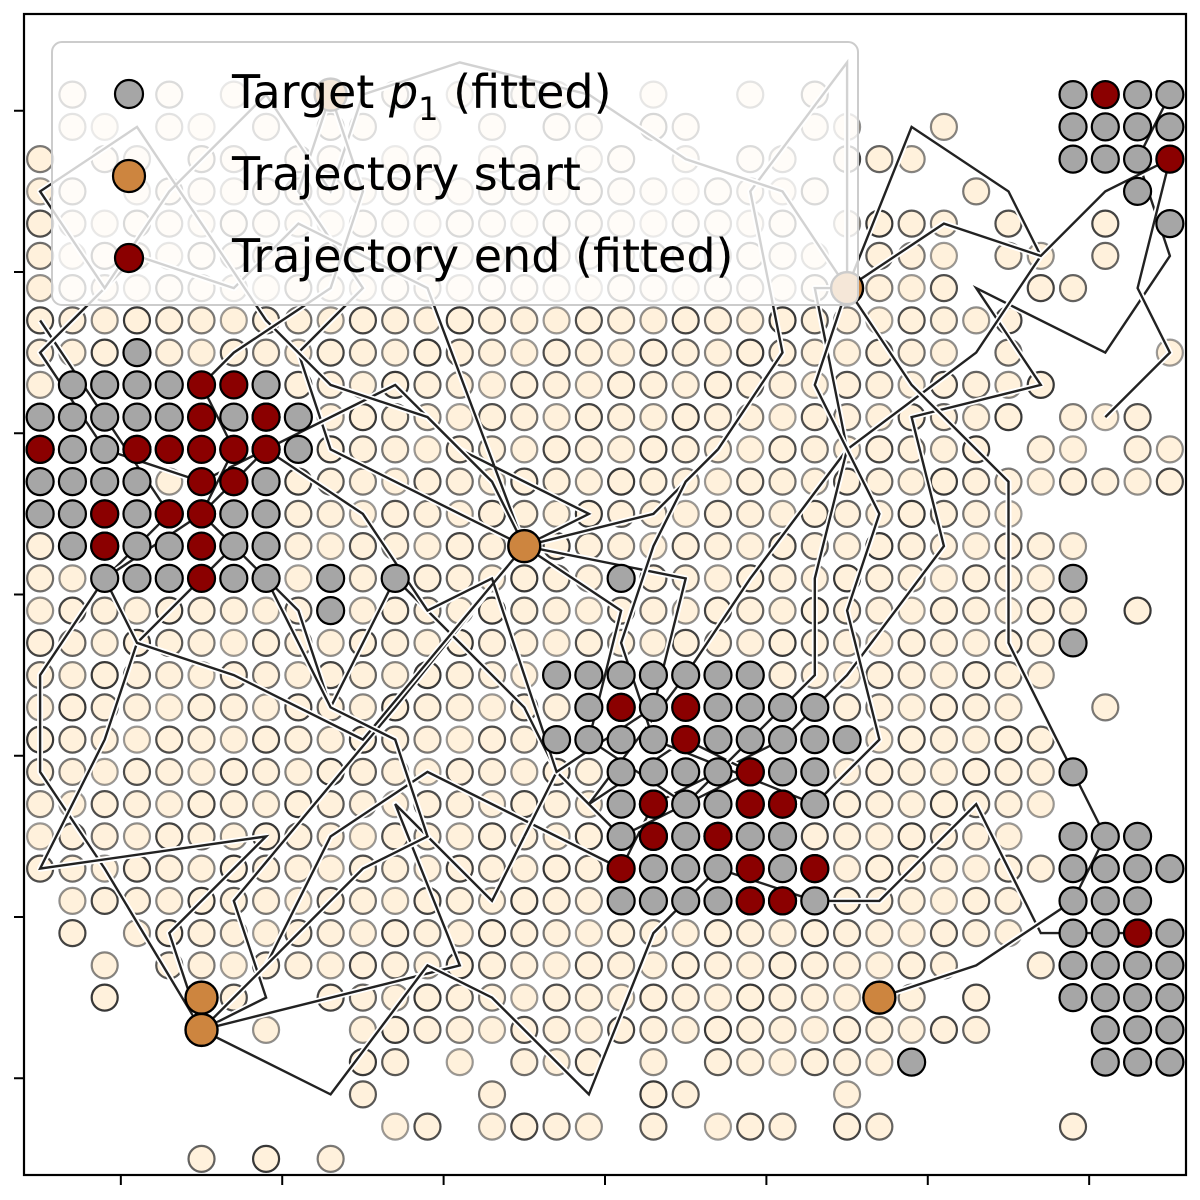  What do you see at coordinates (406, 174) in the screenshot?
I see `legend-label-start: Trajectory start` at bounding box center [406, 174].